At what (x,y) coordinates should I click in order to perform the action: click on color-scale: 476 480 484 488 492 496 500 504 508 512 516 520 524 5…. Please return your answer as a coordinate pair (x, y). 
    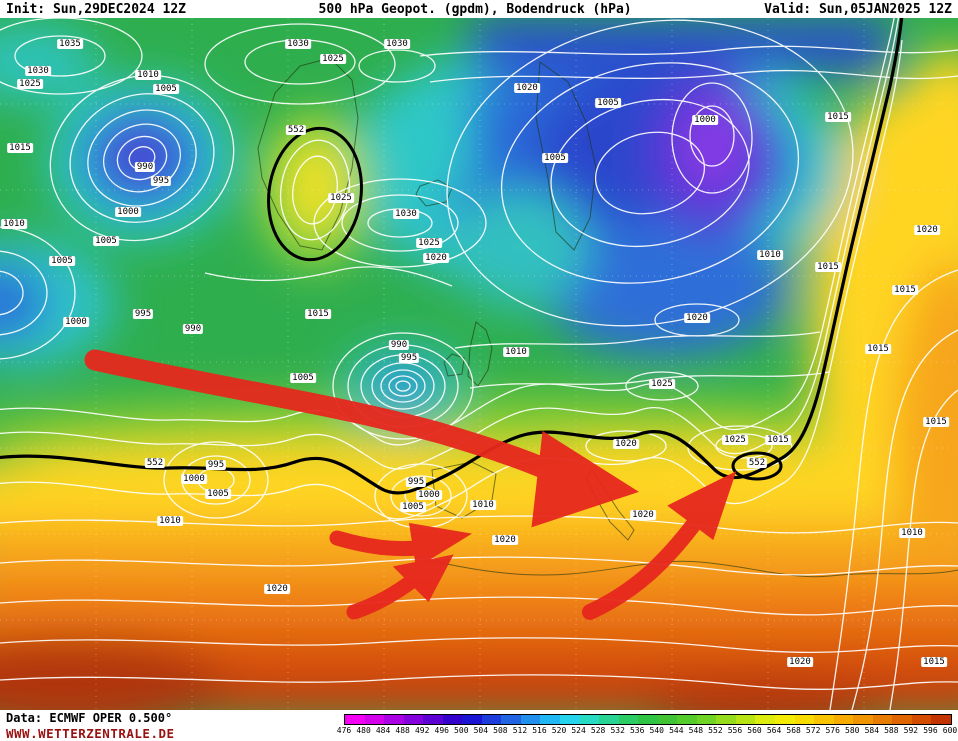
    Looking at the image, I should click on (647, 725).